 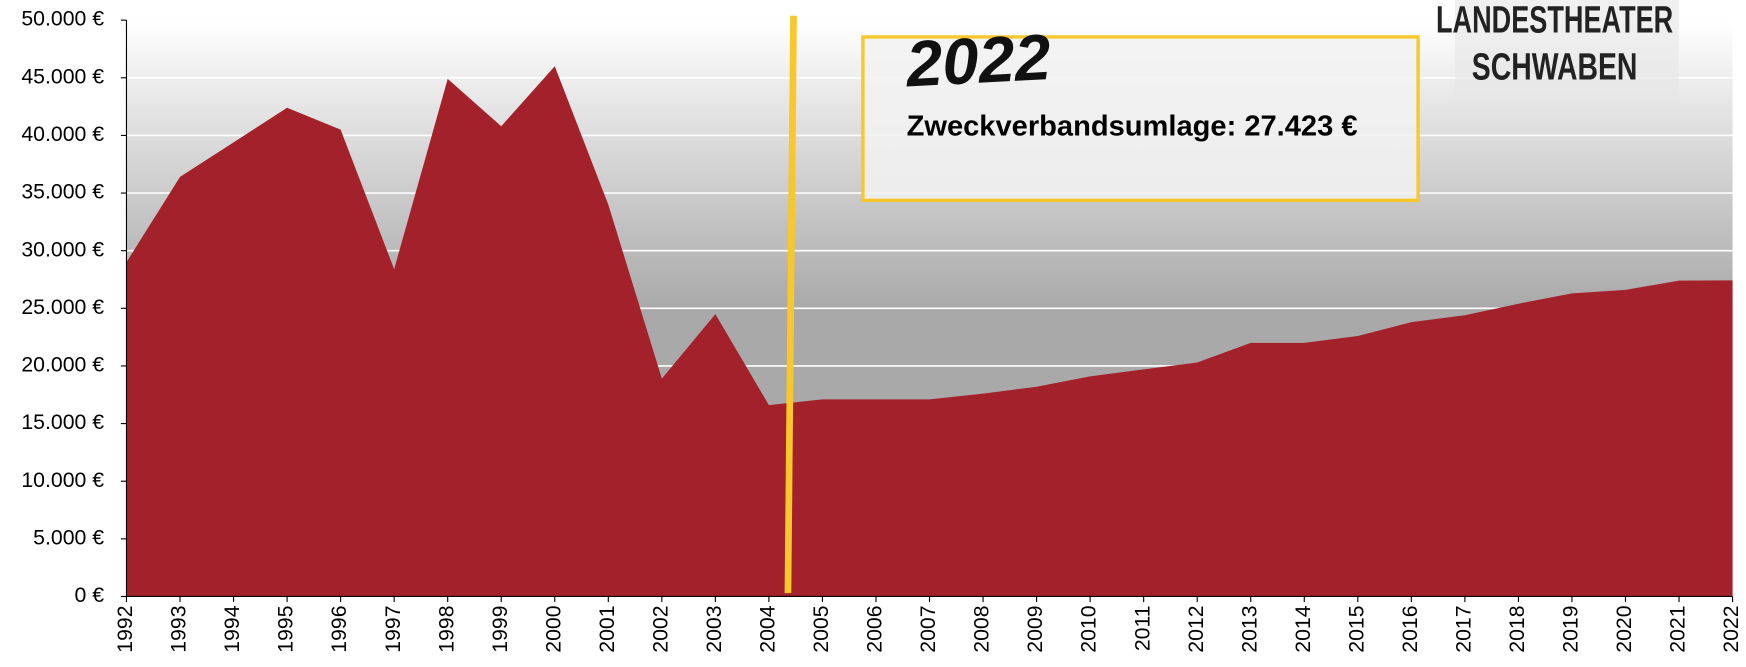 What do you see at coordinates (62, 249) in the screenshot?
I see `y-tick-label: 30.000 €` at bounding box center [62, 249].